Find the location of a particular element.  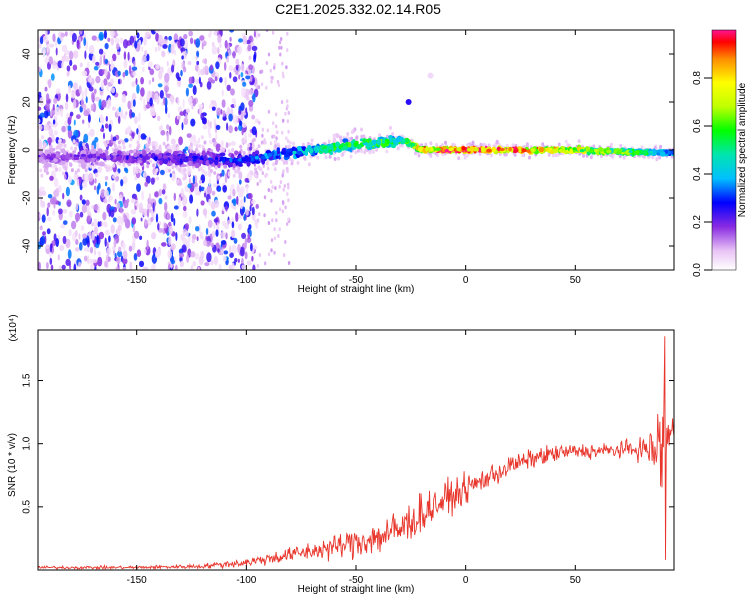

x-tick-label: -100 is located at coordinates (246, 580).